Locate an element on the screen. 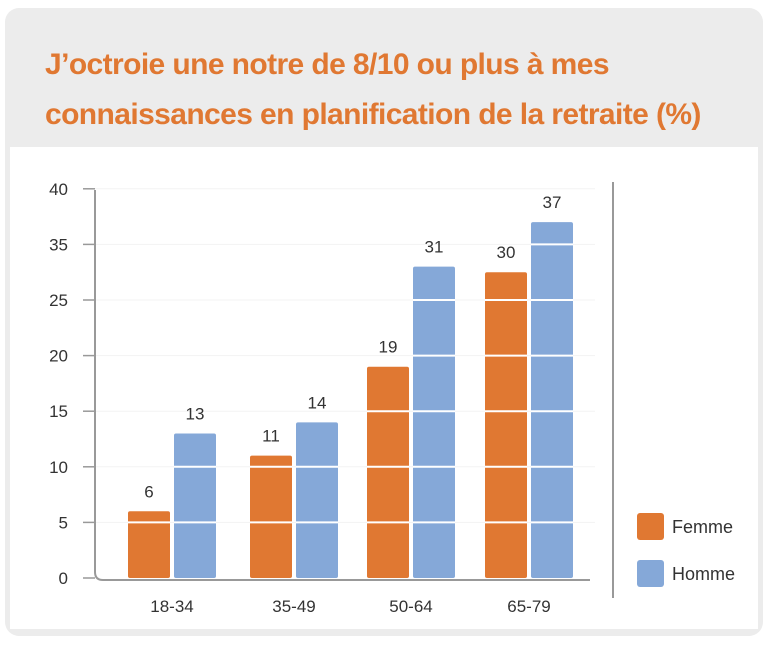 This screenshot has width=770, height=645. y-tick-label: 5 is located at coordinates (63, 522).